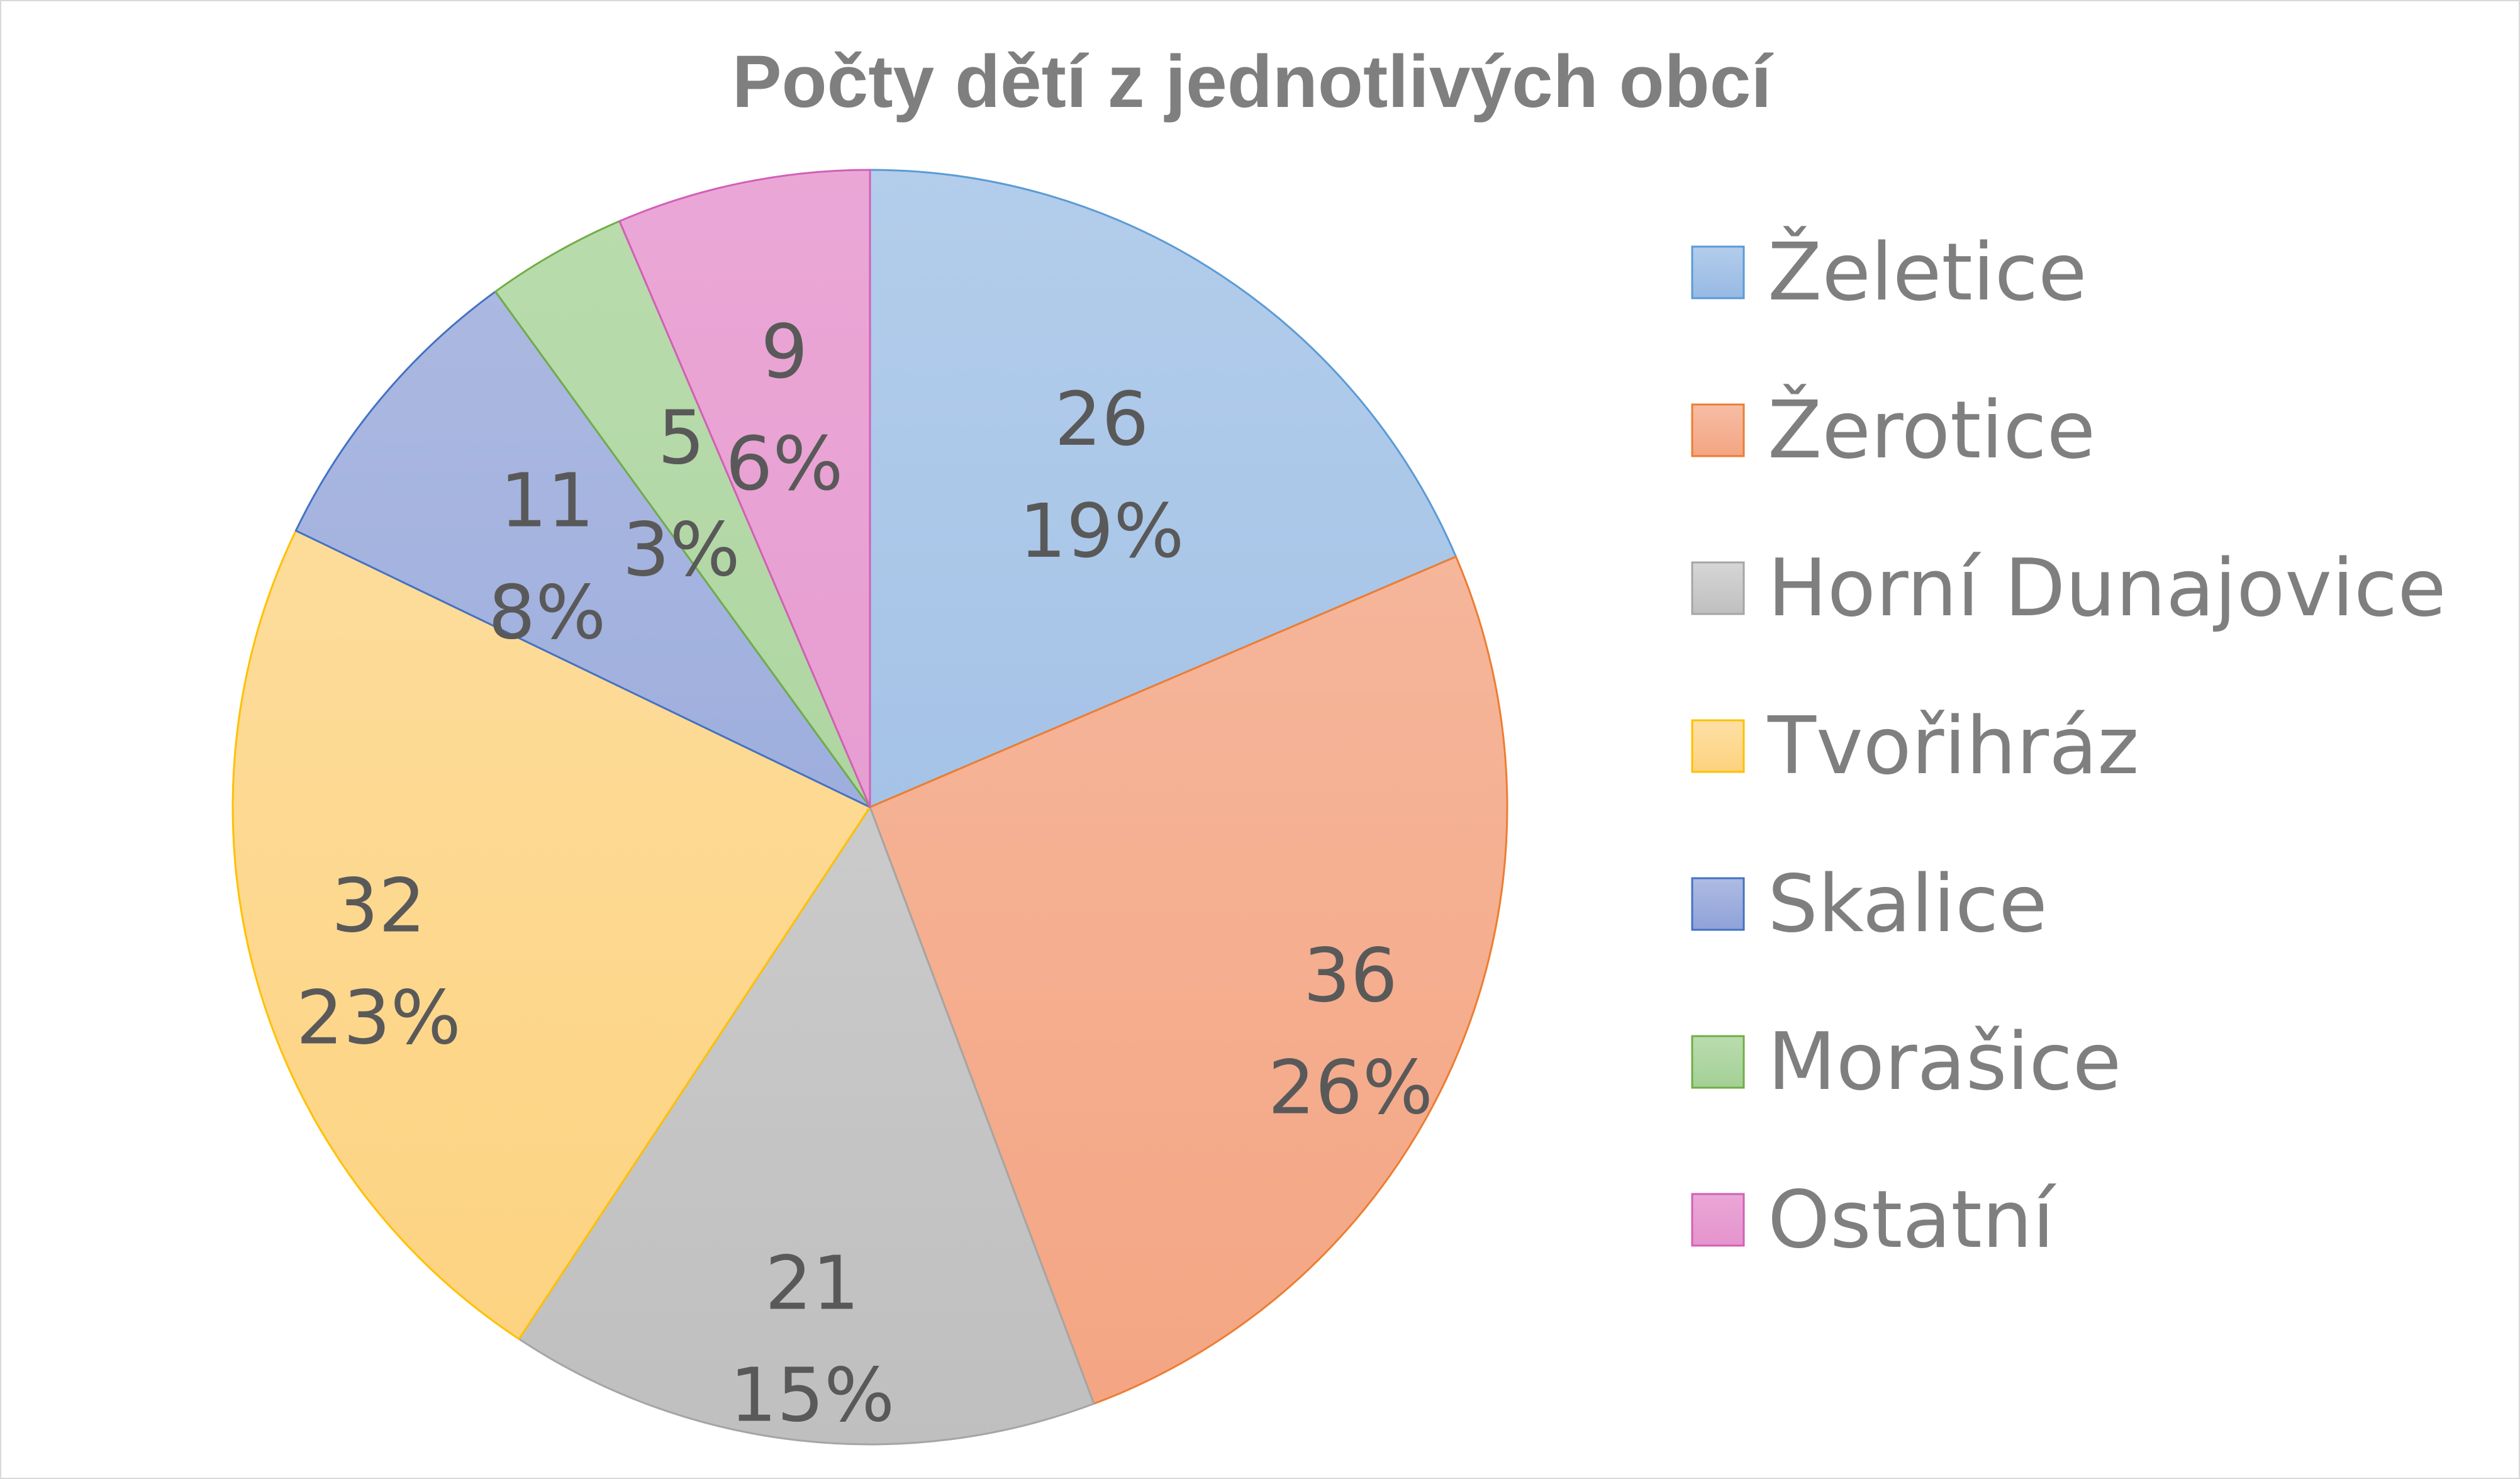  What do you see at coordinates (681, 549) in the screenshot?
I see `data-label-percent-morasice: 3%` at bounding box center [681, 549].